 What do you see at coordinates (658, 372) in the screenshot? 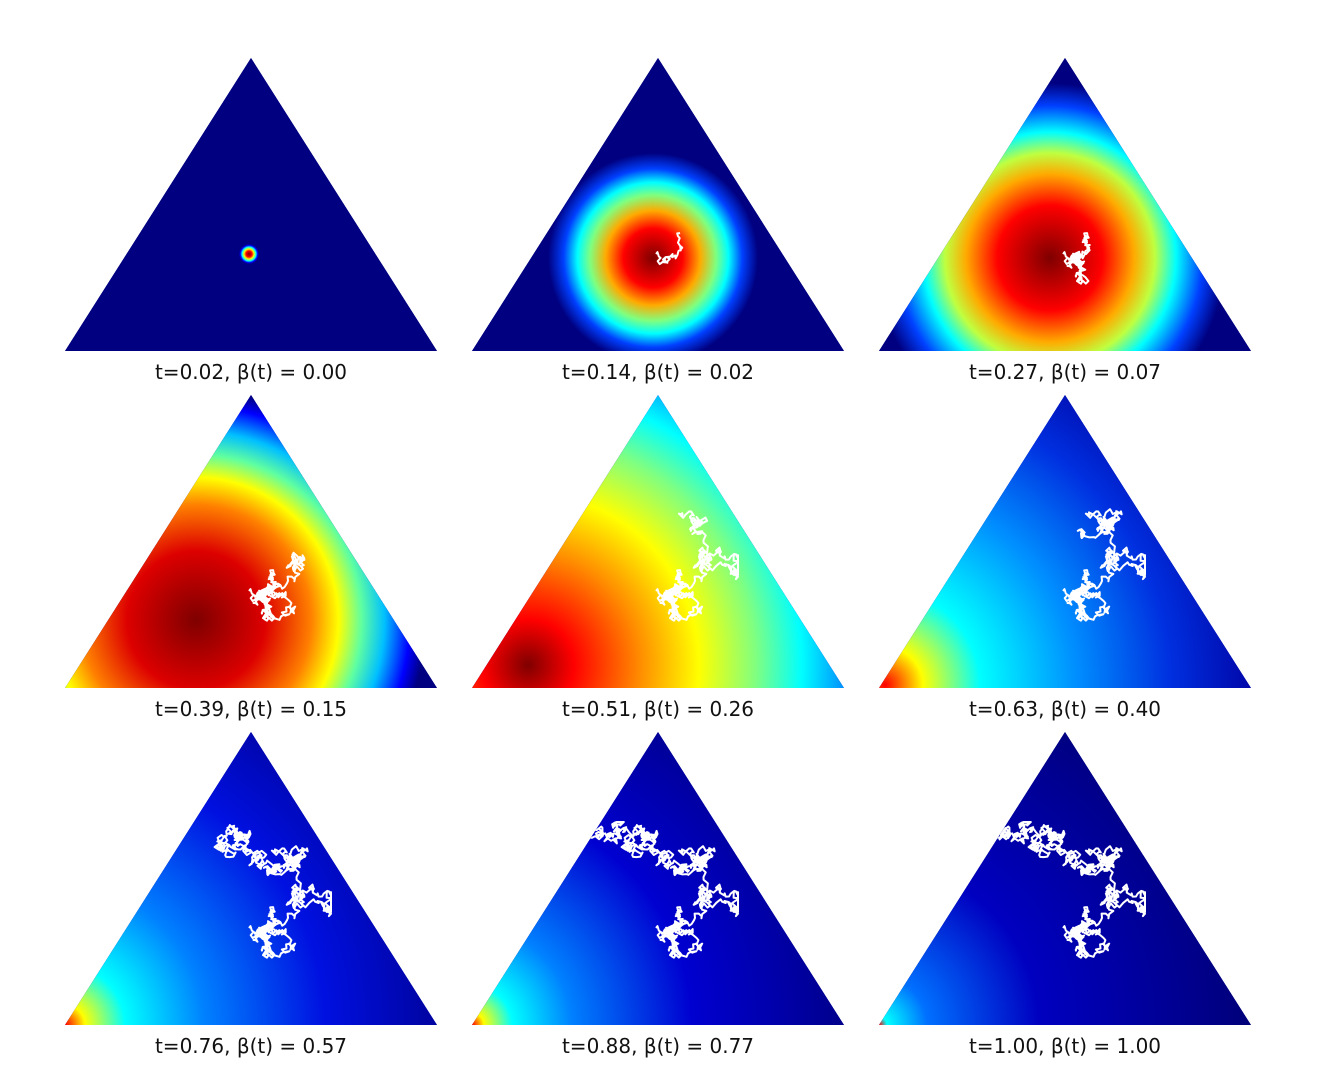
I see `panel-caption: t=0.14, β(t) = 0.02` at bounding box center [658, 372].